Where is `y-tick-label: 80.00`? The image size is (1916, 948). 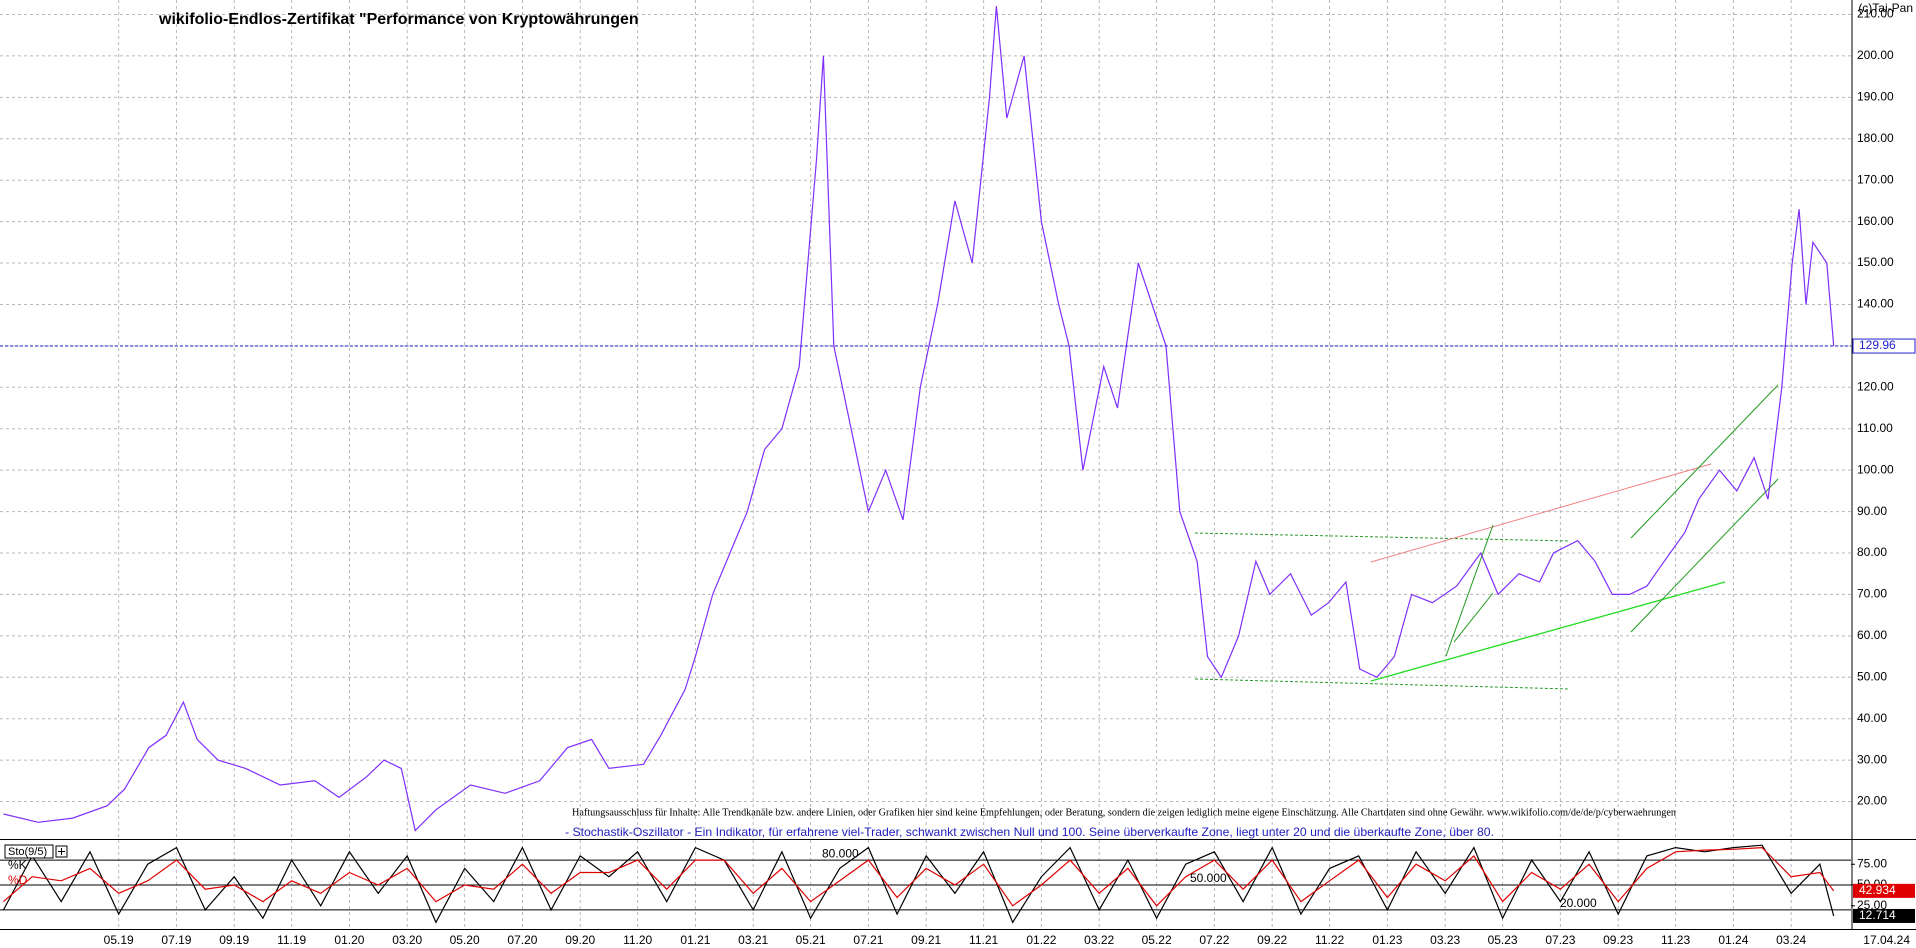
y-tick-label: 80.00 is located at coordinates (1872, 552).